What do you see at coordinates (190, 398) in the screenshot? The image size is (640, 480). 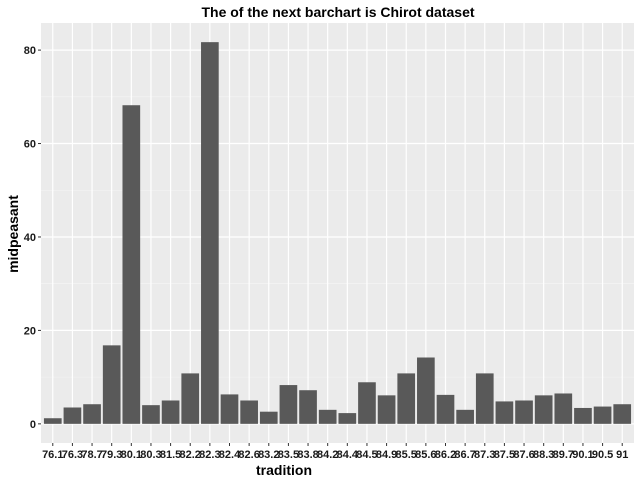 I see `bar-82.2` at bounding box center [190, 398].